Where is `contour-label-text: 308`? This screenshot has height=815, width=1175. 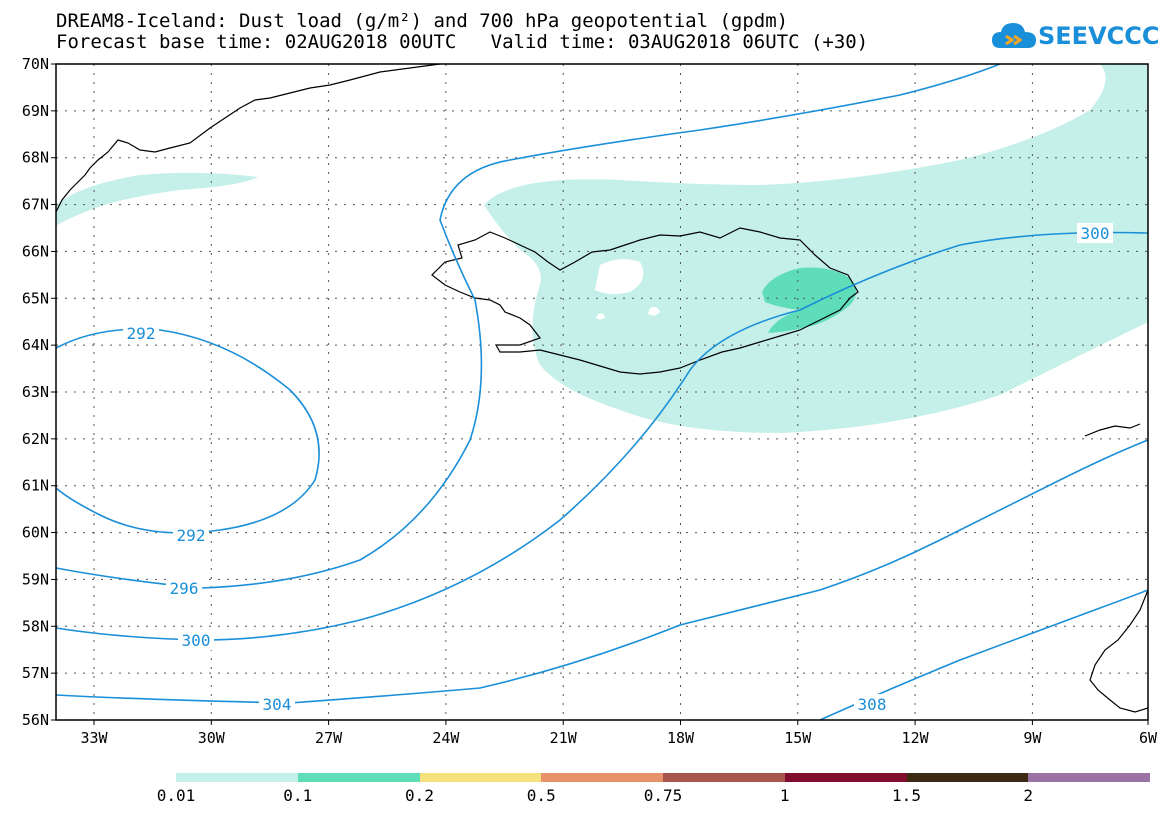 contour-label-text: 308 is located at coordinates (872, 704).